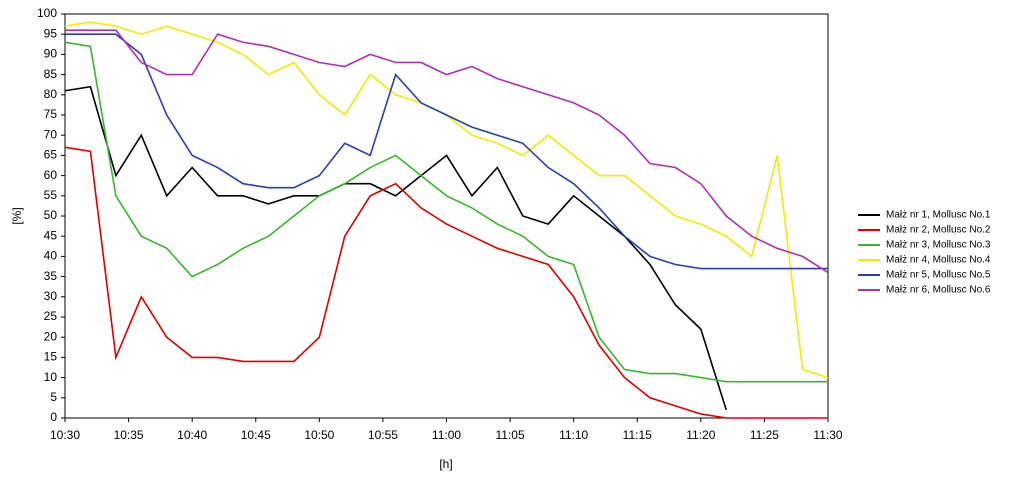  What do you see at coordinates (256, 435) in the screenshot?
I see `x-tick-label: 10:45` at bounding box center [256, 435].